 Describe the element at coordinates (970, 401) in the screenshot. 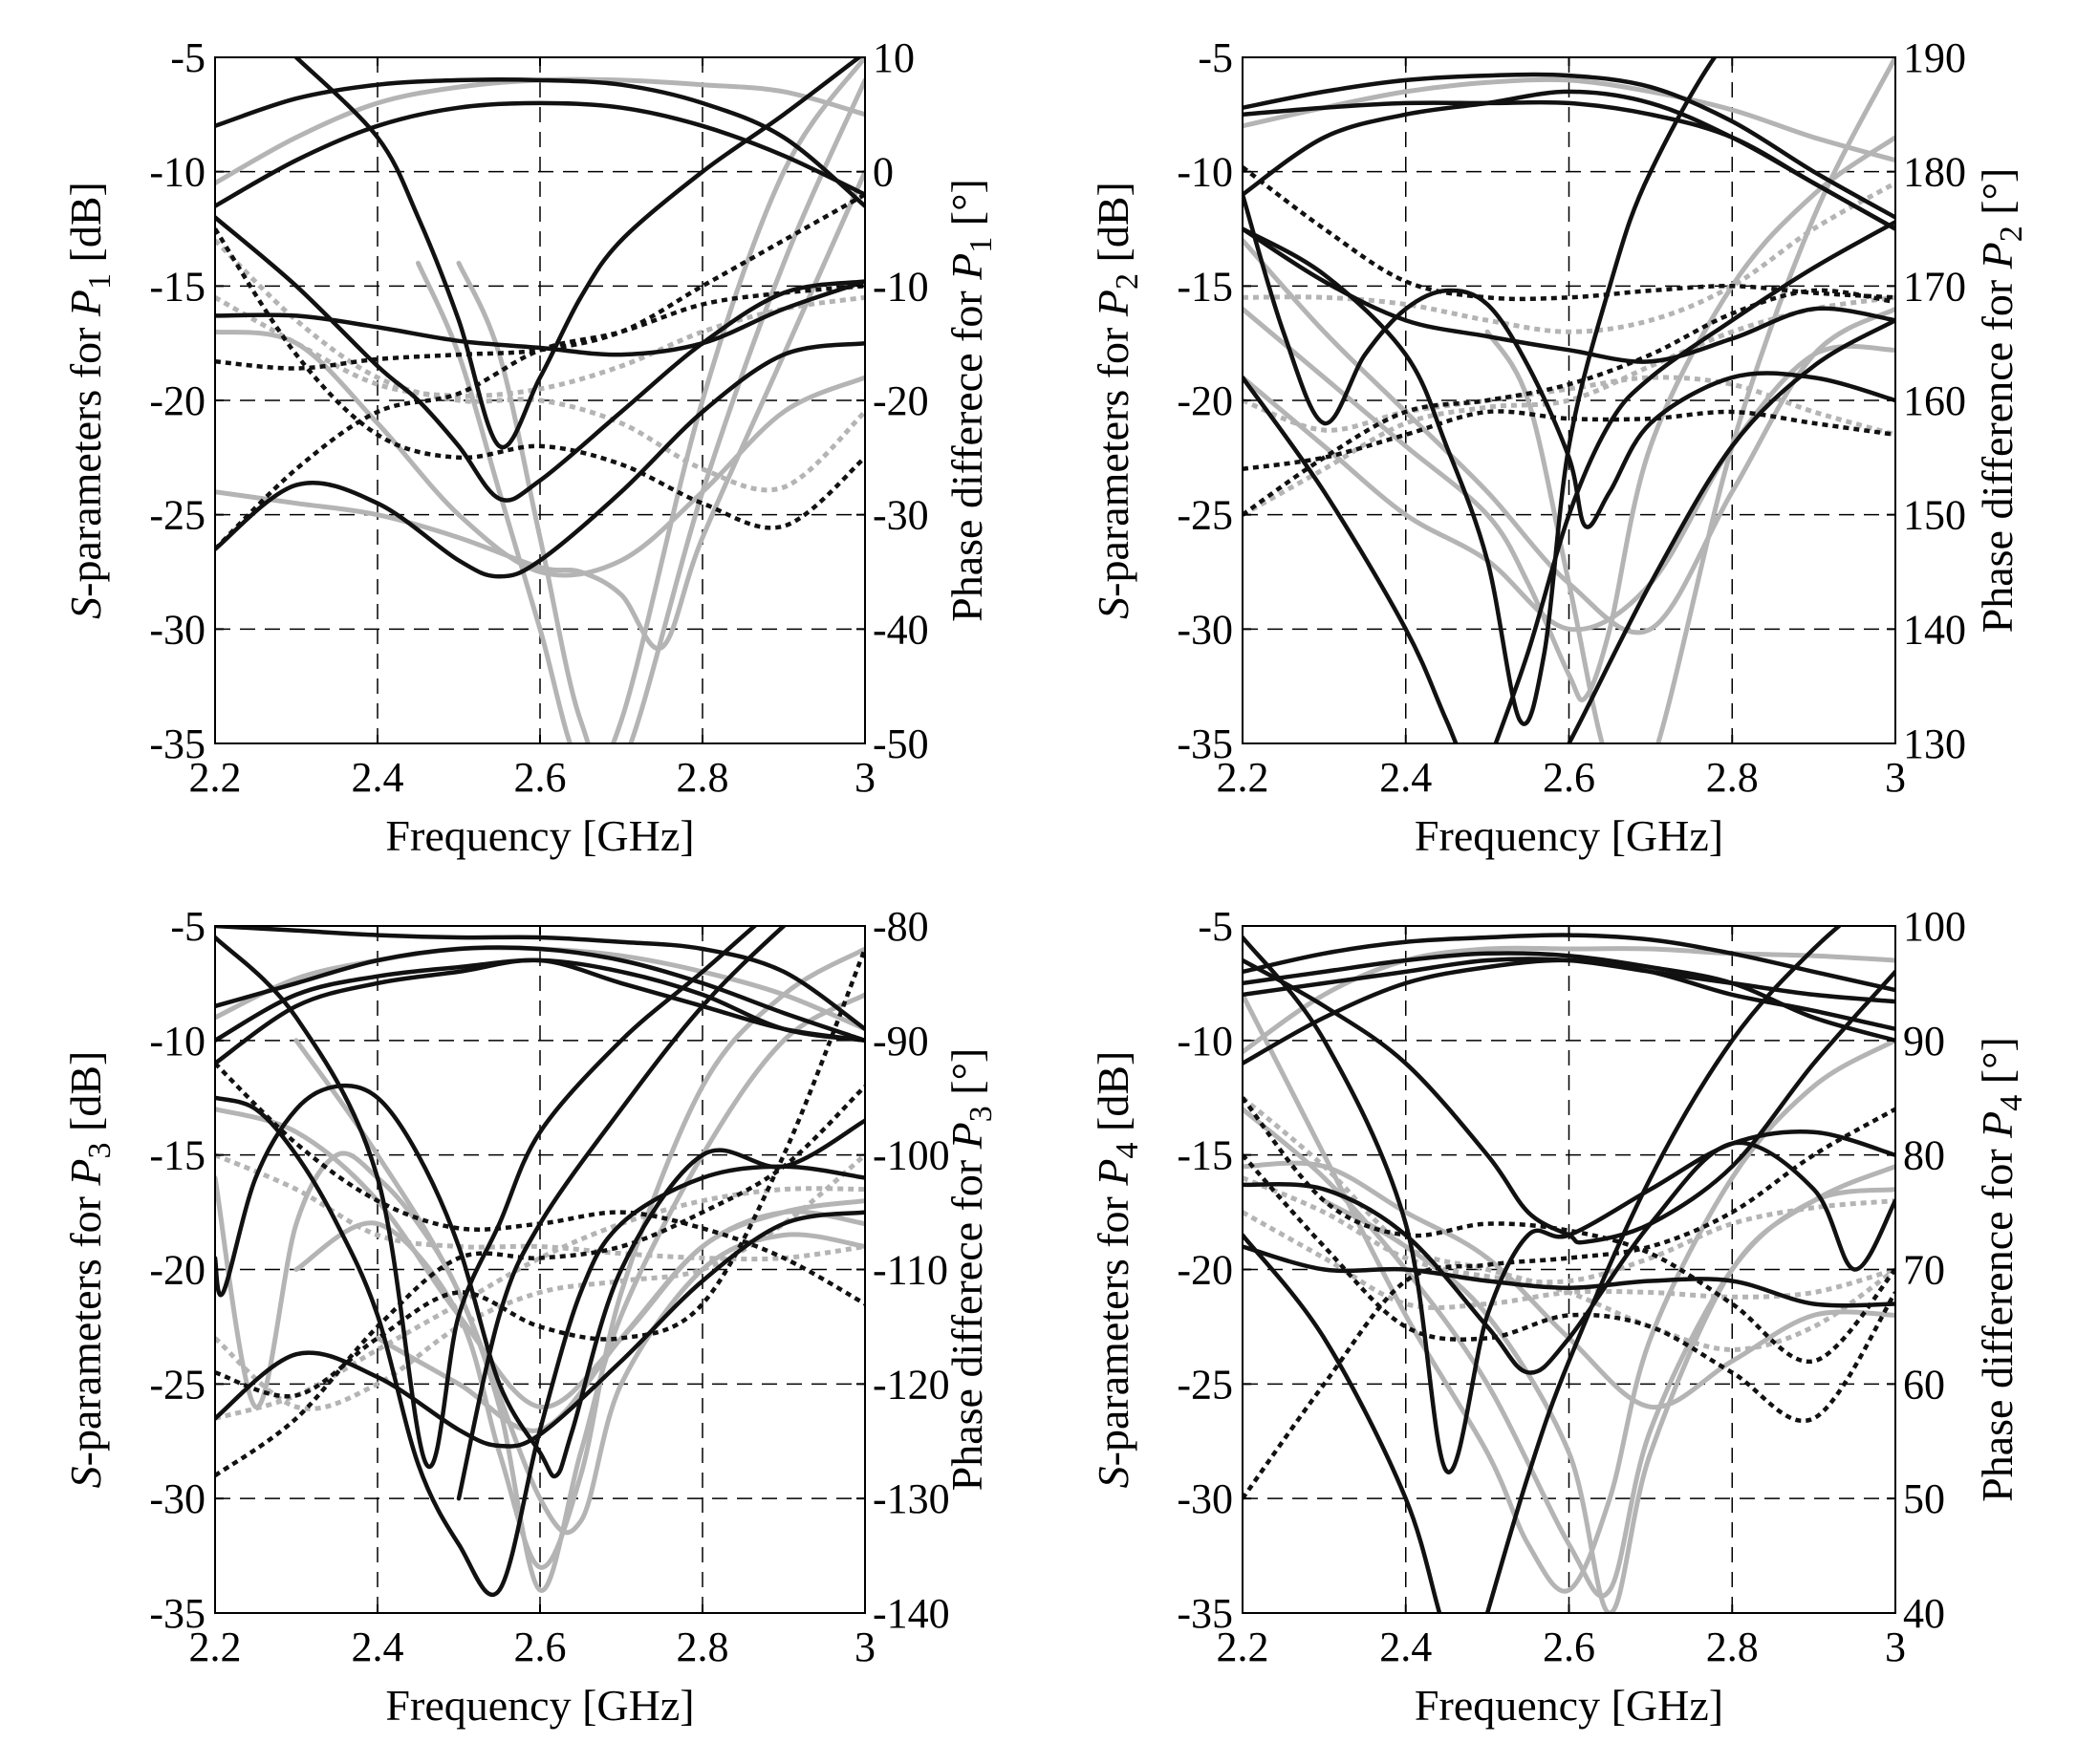

I see `y2-axis-label: Phase differece for P1 [°]` at that location.